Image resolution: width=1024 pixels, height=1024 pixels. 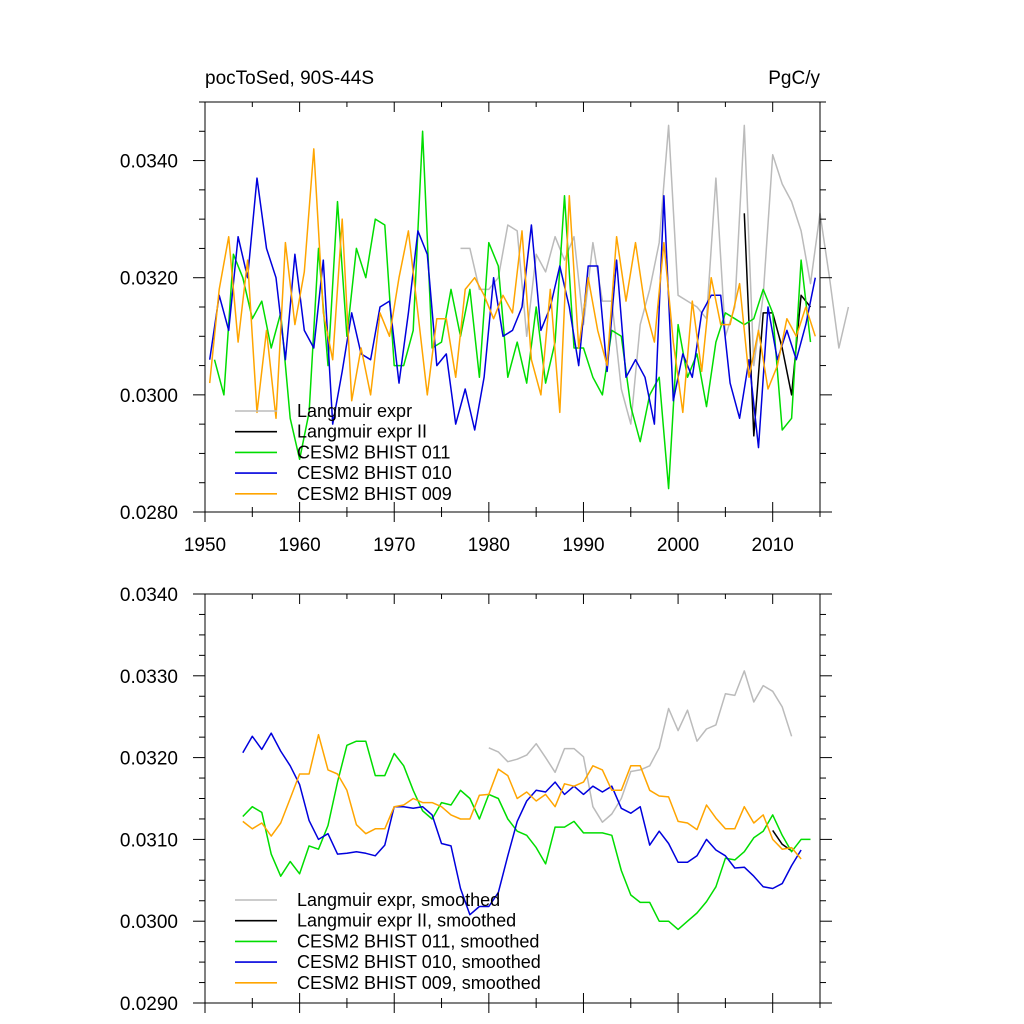 What do you see at coordinates (149, 513) in the screenshot?
I see `y-tick-label: 0.0280` at bounding box center [149, 513].